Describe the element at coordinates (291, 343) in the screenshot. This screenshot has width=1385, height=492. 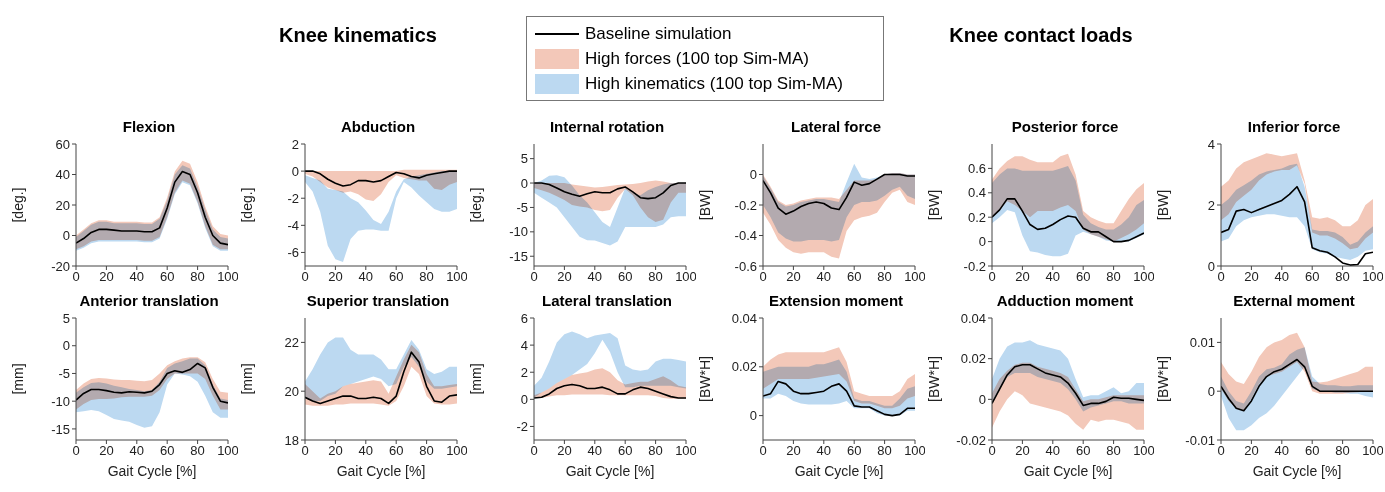
I see `y-tick-label: 22` at that location.